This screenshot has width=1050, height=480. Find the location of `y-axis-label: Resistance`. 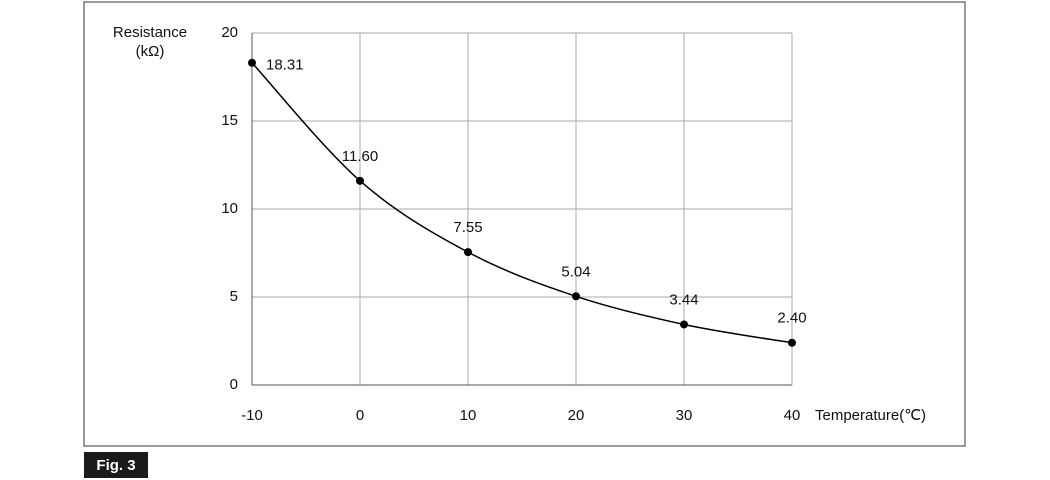

y-axis-label: Resistance is located at coordinates (150, 32).